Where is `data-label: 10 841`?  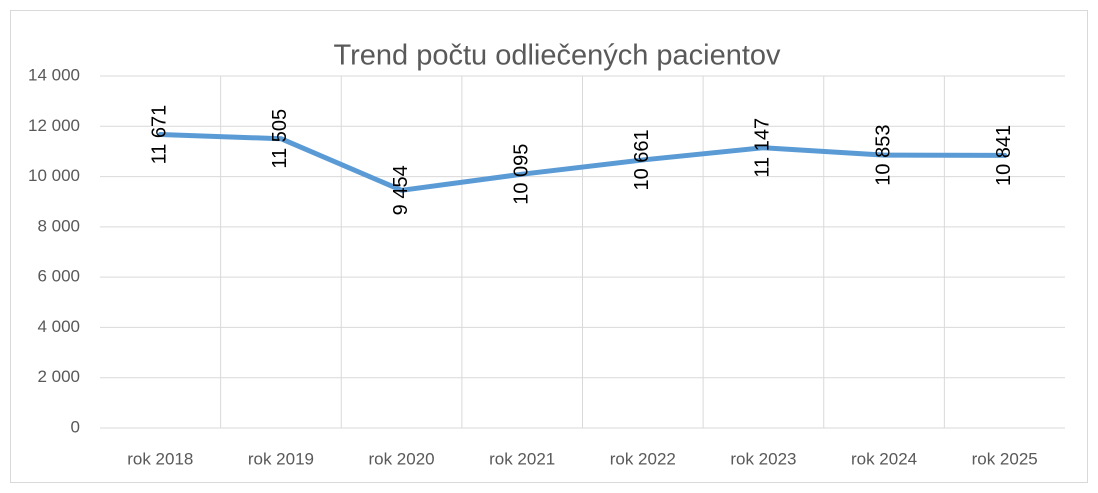
data-label: 10 841 is located at coordinates (1004, 155).